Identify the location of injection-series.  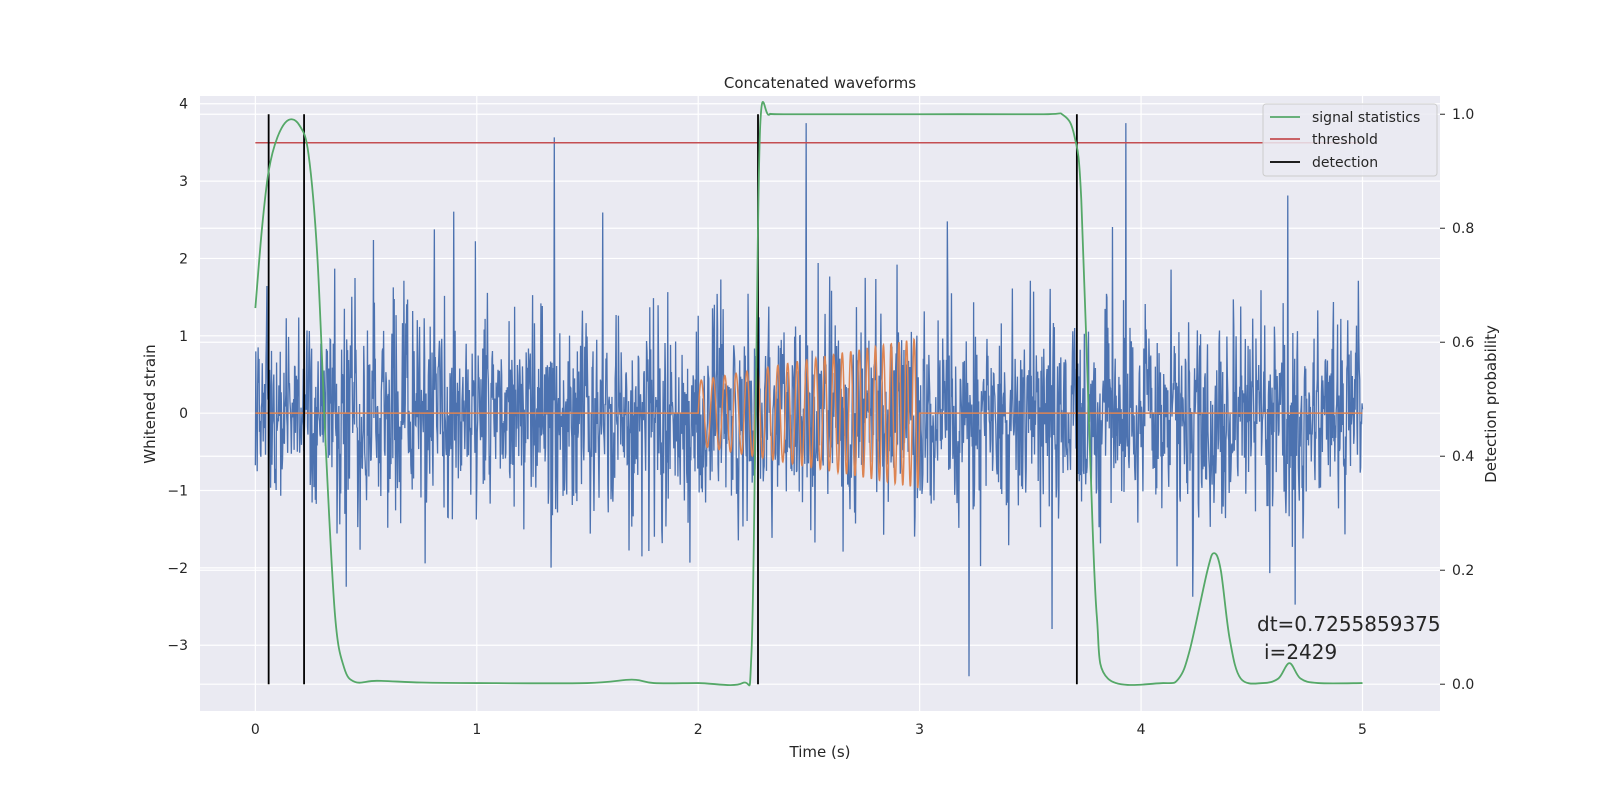
(809, 413).